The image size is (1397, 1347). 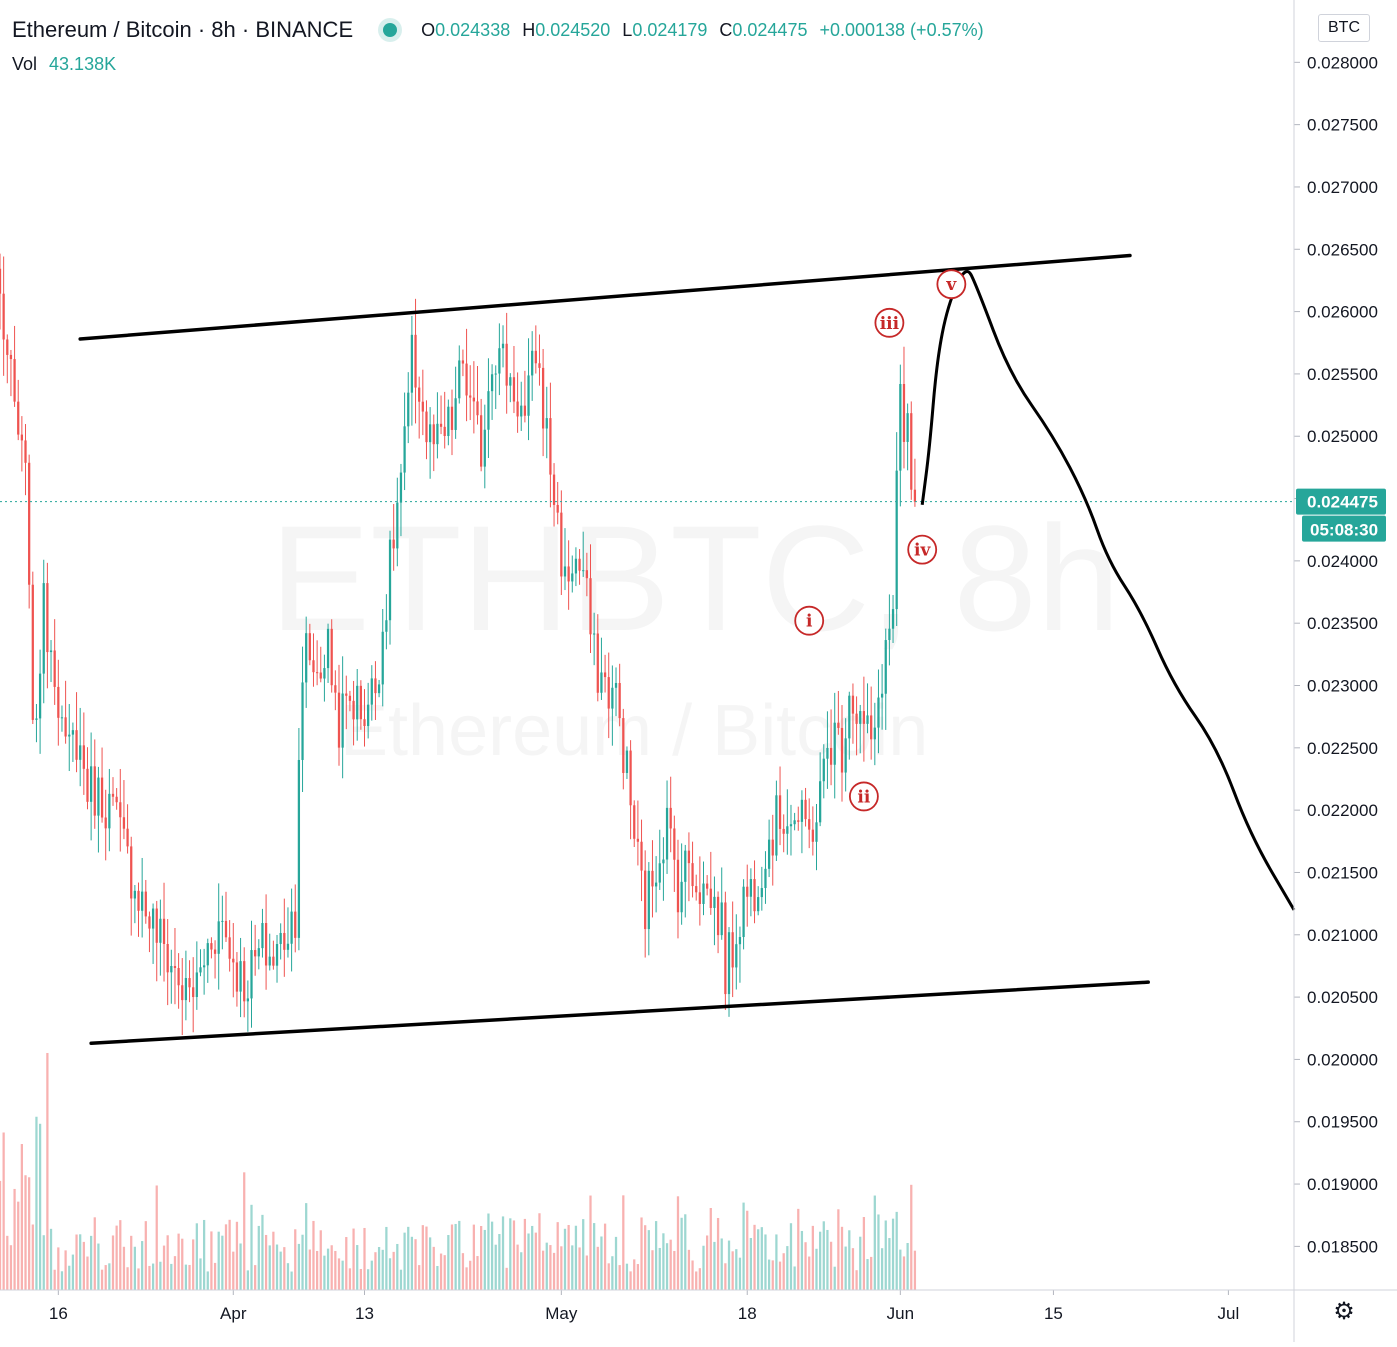 What do you see at coordinates (644, 1306) in the screenshot?
I see `time-axis: 16 Apr 13 May 18 Jun 15 Jul` at bounding box center [644, 1306].